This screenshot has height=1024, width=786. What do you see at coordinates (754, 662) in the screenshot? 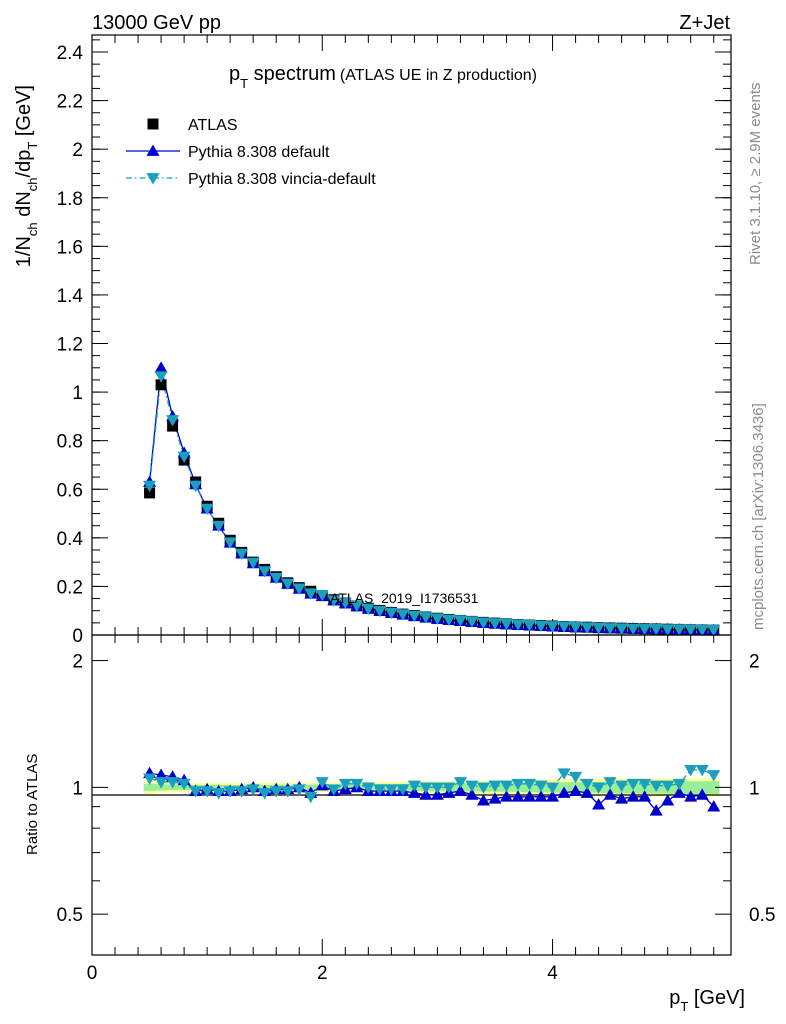
I see `ratio-y-tick-label-right: 2` at bounding box center [754, 662].